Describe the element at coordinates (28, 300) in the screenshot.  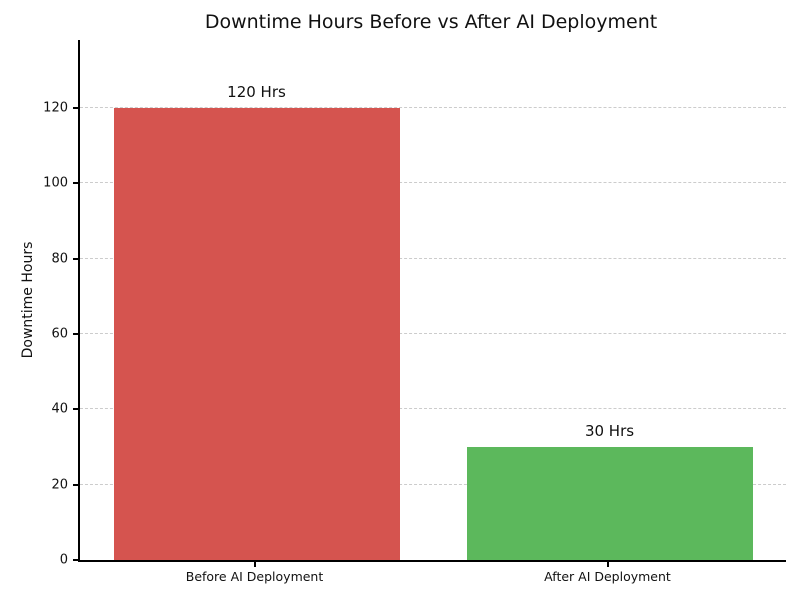
I see `y-axis-label: Downtime Hours` at that location.